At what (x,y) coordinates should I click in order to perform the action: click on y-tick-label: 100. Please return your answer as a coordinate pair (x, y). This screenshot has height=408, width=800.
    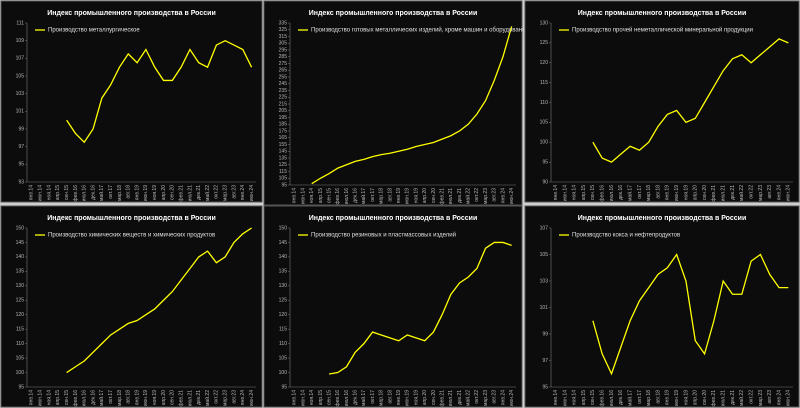
    Looking at the image, I should click on (544, 143).